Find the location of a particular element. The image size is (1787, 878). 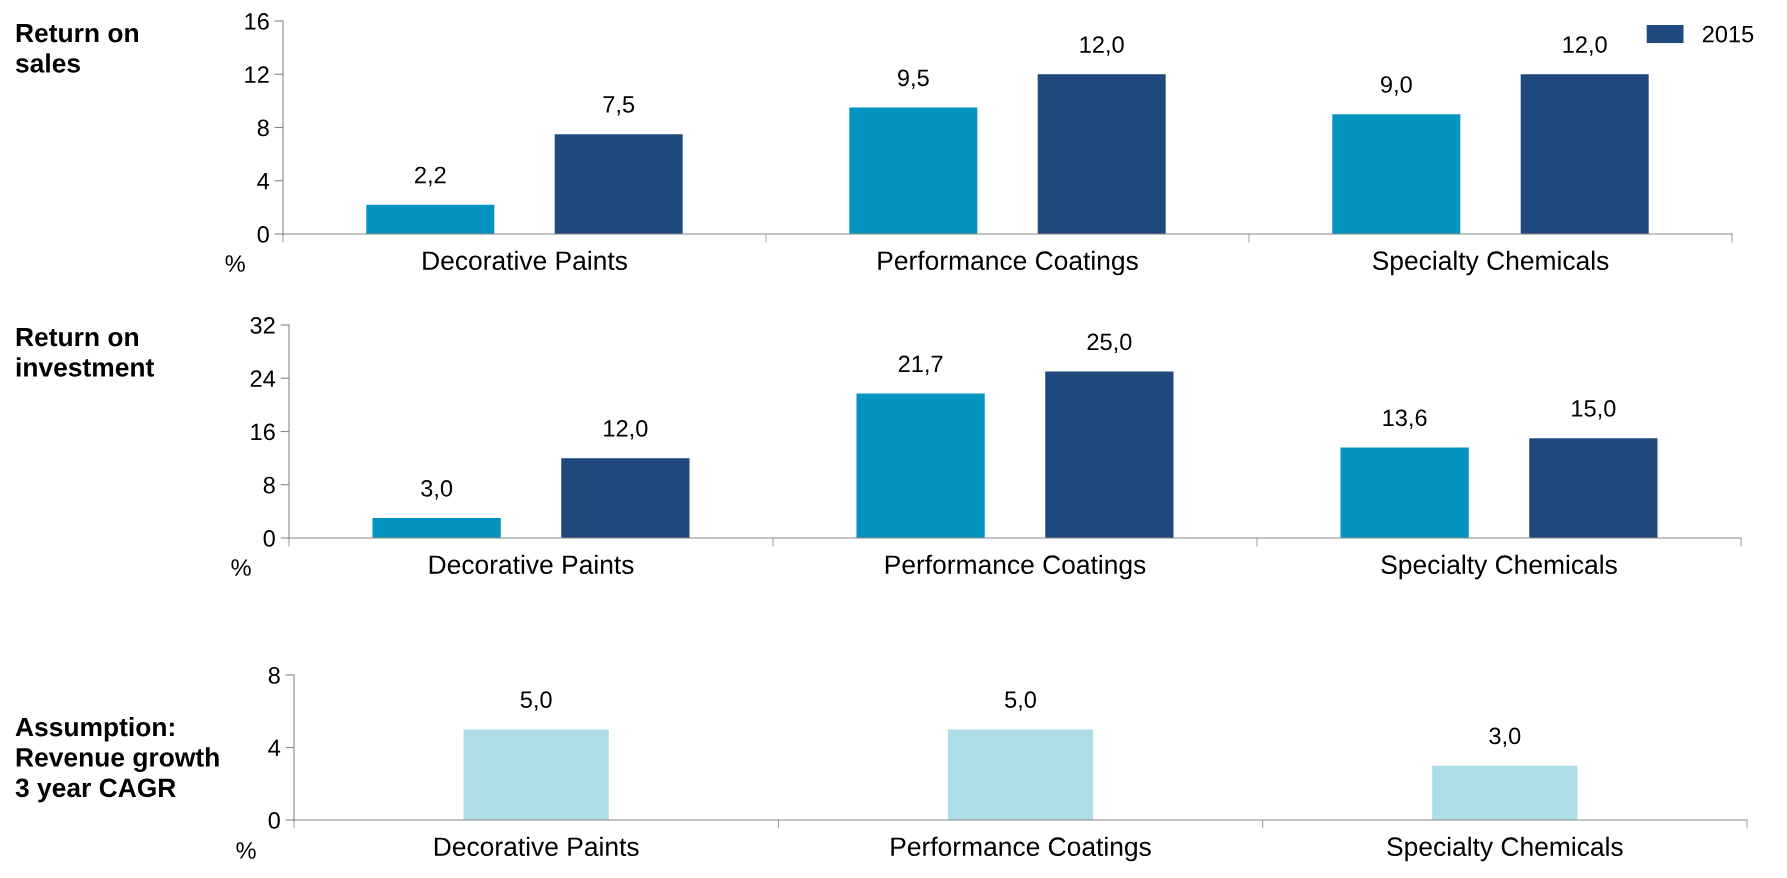

data-label: 15,0 is located at coordinates (1594, 410).